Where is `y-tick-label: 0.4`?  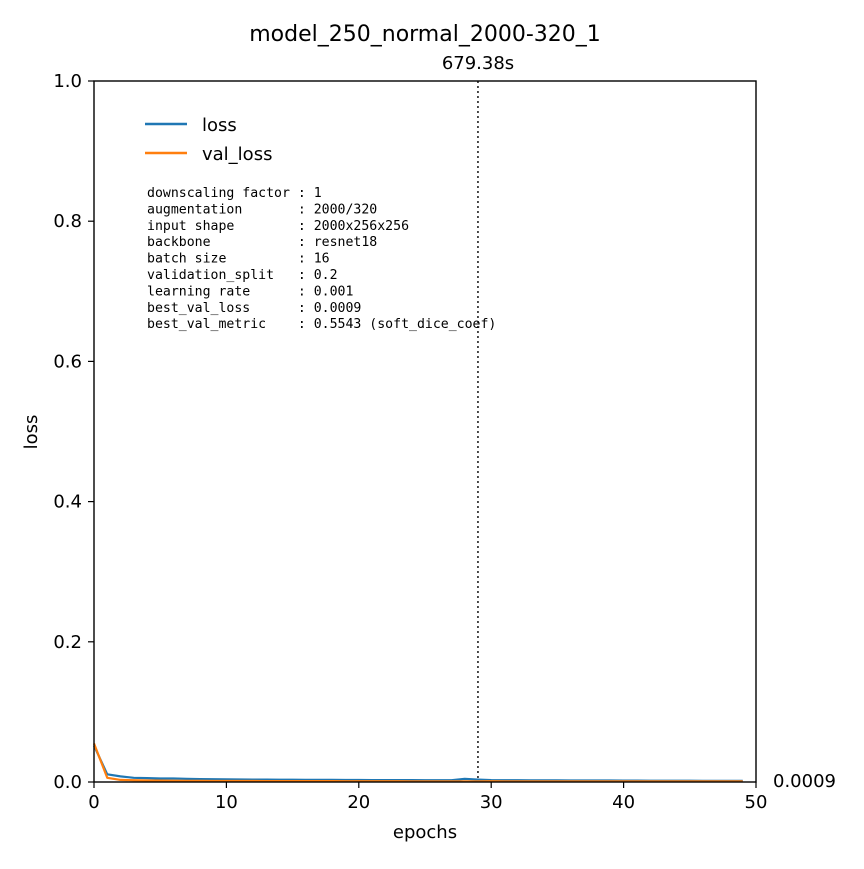 y-tick-label: 0.4 is located at coordinates (67, 502).